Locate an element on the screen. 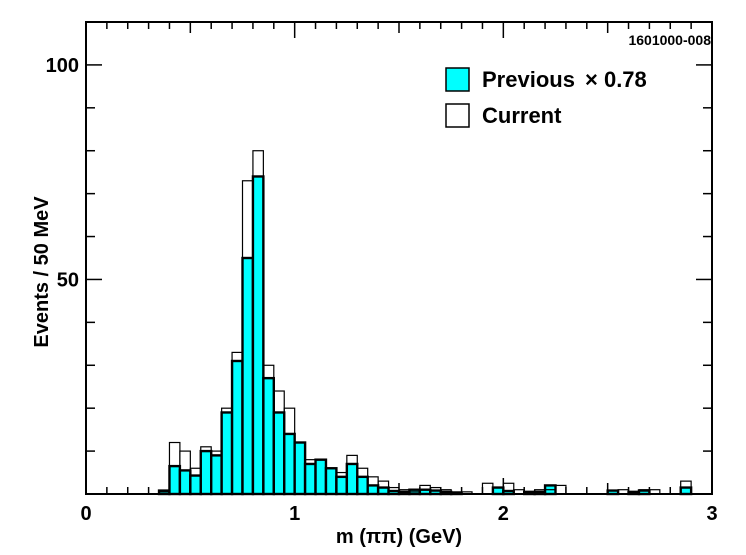  legend-swatch-previous is located at coordinates (457, 79).